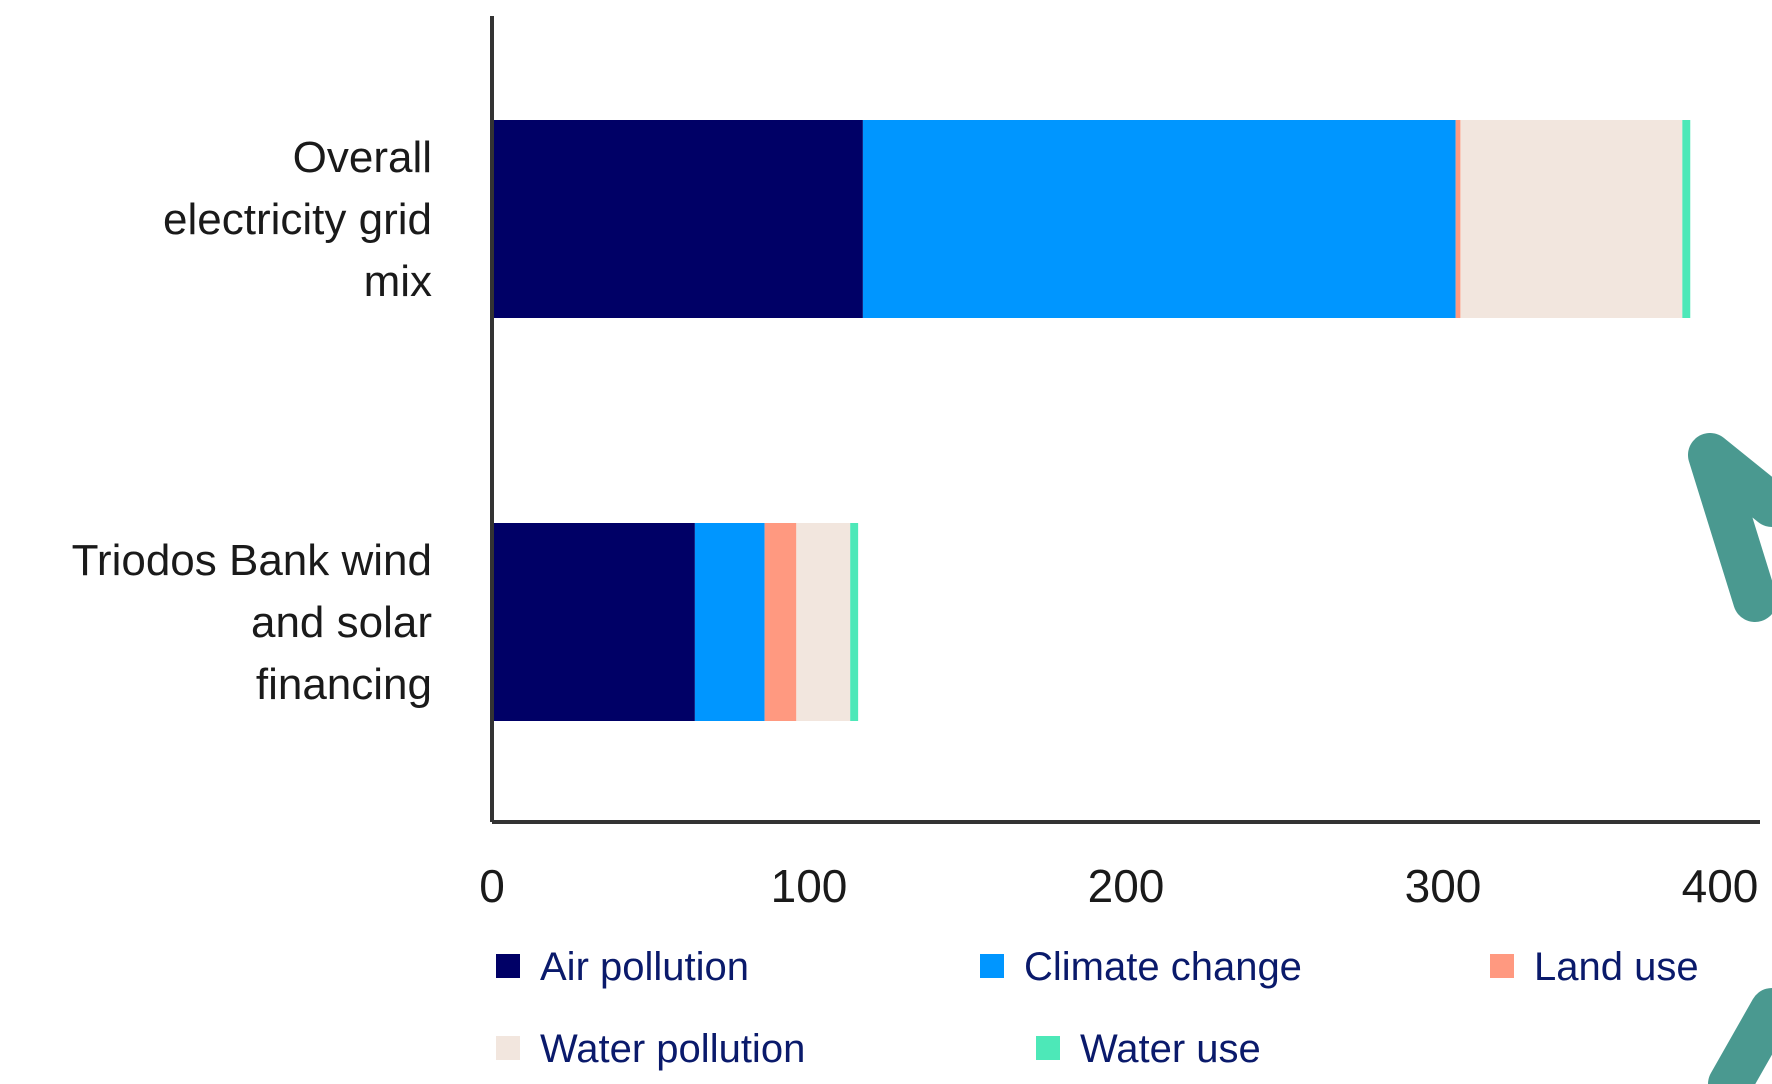 This screenshot has width=1772, height=1084. I want to click on legend-label: Water pollution, so click(672, 1049).